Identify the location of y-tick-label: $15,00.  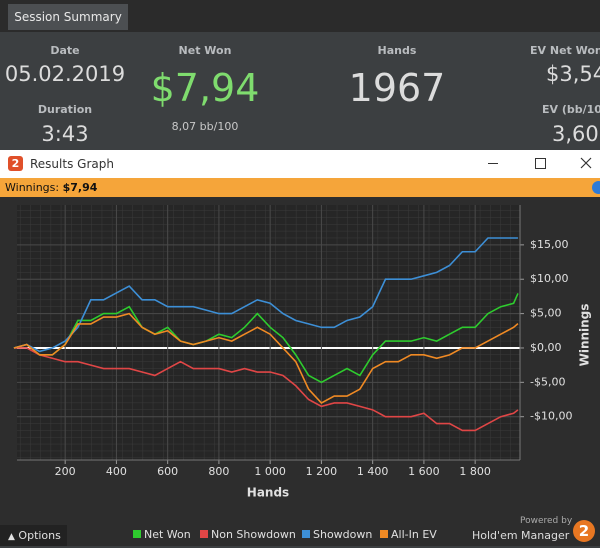
(549, 244).